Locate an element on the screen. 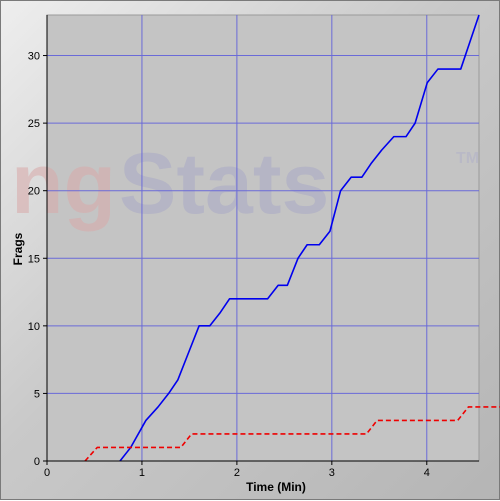  watermark-stats: Stats is located at coordinates (224, 184).